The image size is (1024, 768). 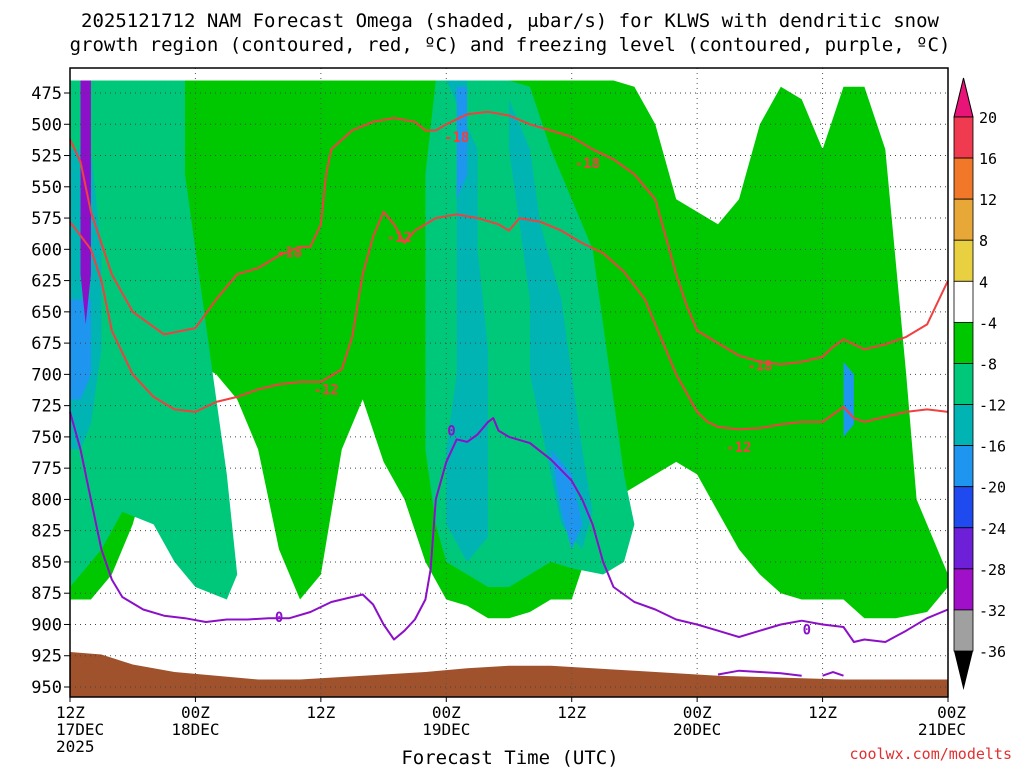 I want to click on x-tick-label-36-1: 19DEC, so click(x=446, y=729).